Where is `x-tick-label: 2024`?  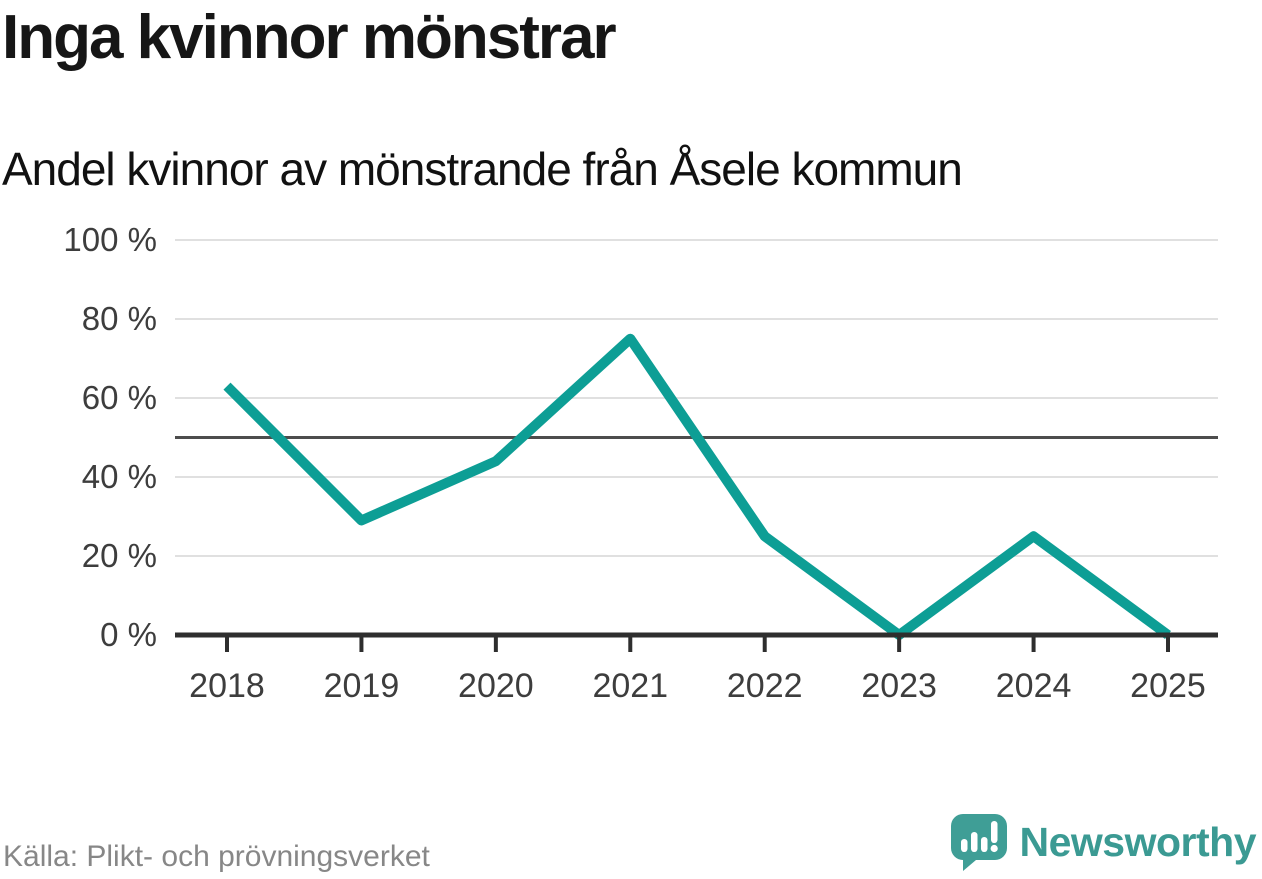
x-tick-label: 2024 is located at coordinates (1034, 686).